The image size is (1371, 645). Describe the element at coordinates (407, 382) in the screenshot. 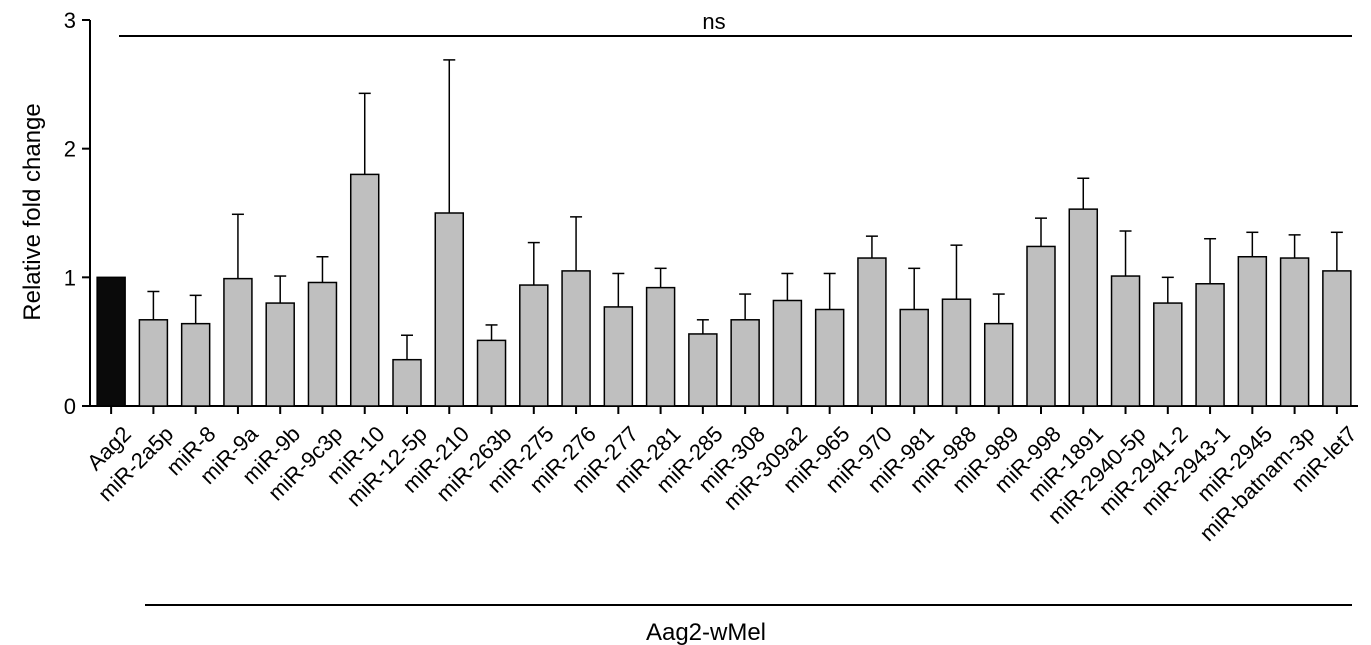

I see `bar-mir-12-5p` at that location.